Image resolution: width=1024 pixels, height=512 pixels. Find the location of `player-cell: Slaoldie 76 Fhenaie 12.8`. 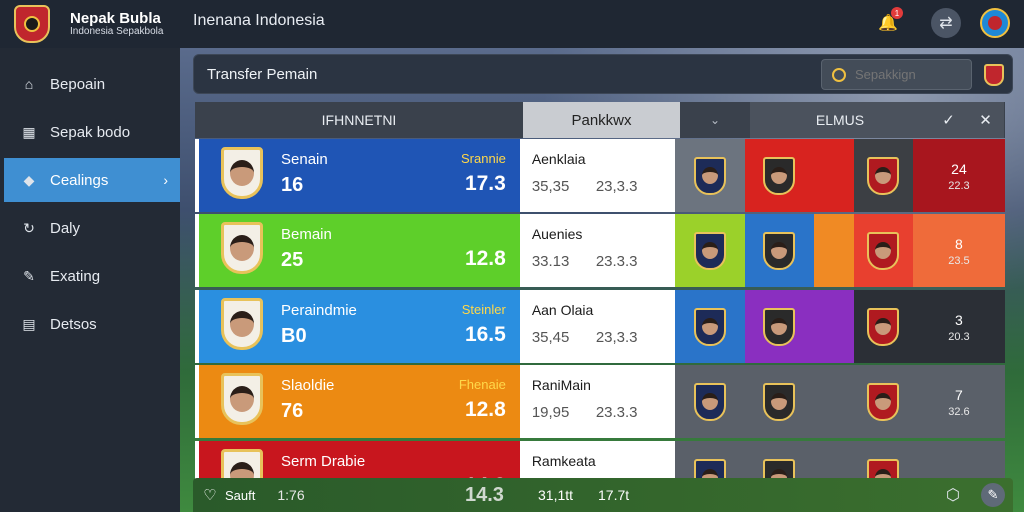

player-cell: Slaoldie 76 Fhenaie 12.8 is located at coordinates (357, 401).